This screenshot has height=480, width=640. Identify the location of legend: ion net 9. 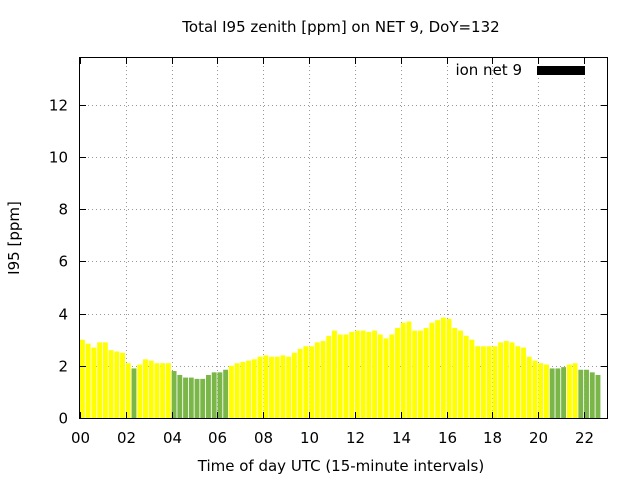
(520, 70).